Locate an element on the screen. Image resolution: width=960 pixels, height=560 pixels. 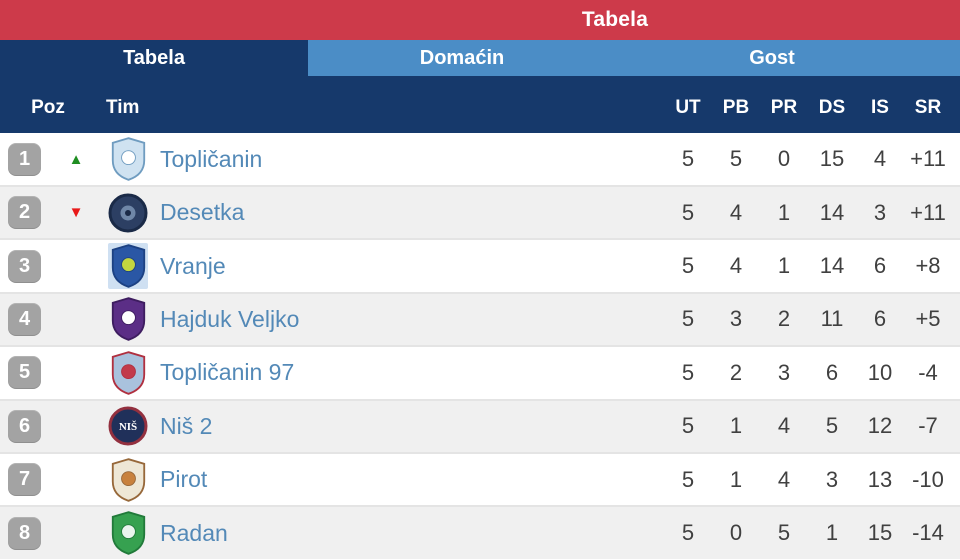
stat-pb: 3 is located at coordinates (736, 319).